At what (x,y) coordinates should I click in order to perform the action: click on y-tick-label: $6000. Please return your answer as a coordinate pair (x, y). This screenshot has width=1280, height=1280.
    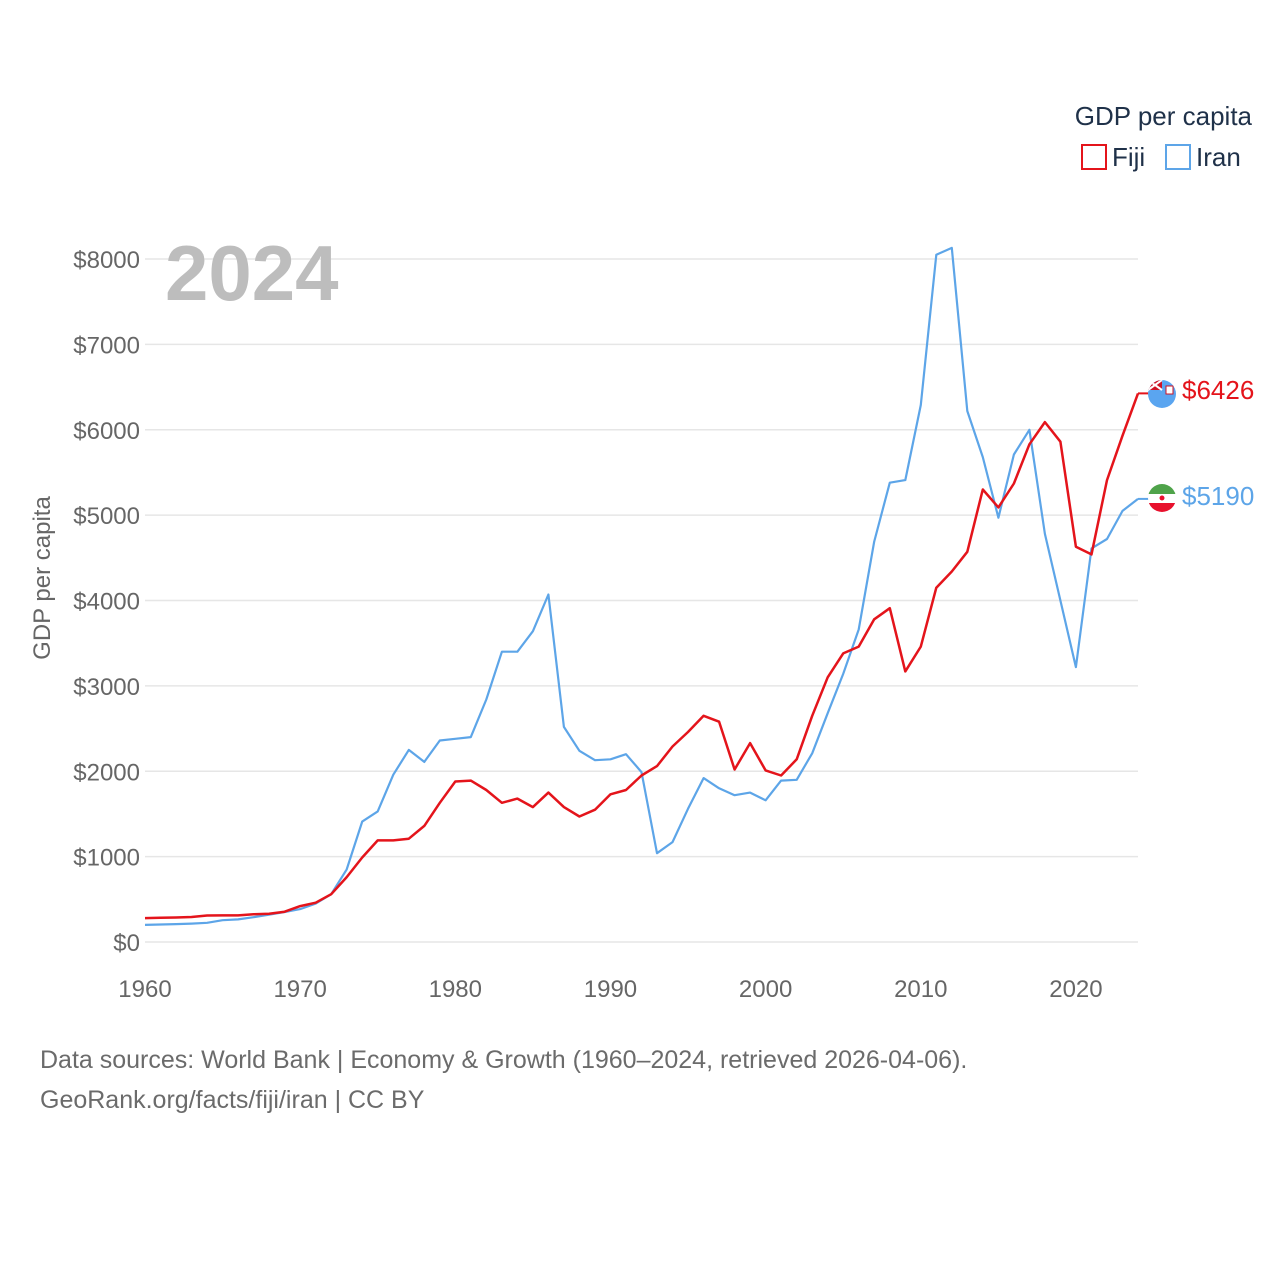
    Looking at the image, I should click on (106, 431).